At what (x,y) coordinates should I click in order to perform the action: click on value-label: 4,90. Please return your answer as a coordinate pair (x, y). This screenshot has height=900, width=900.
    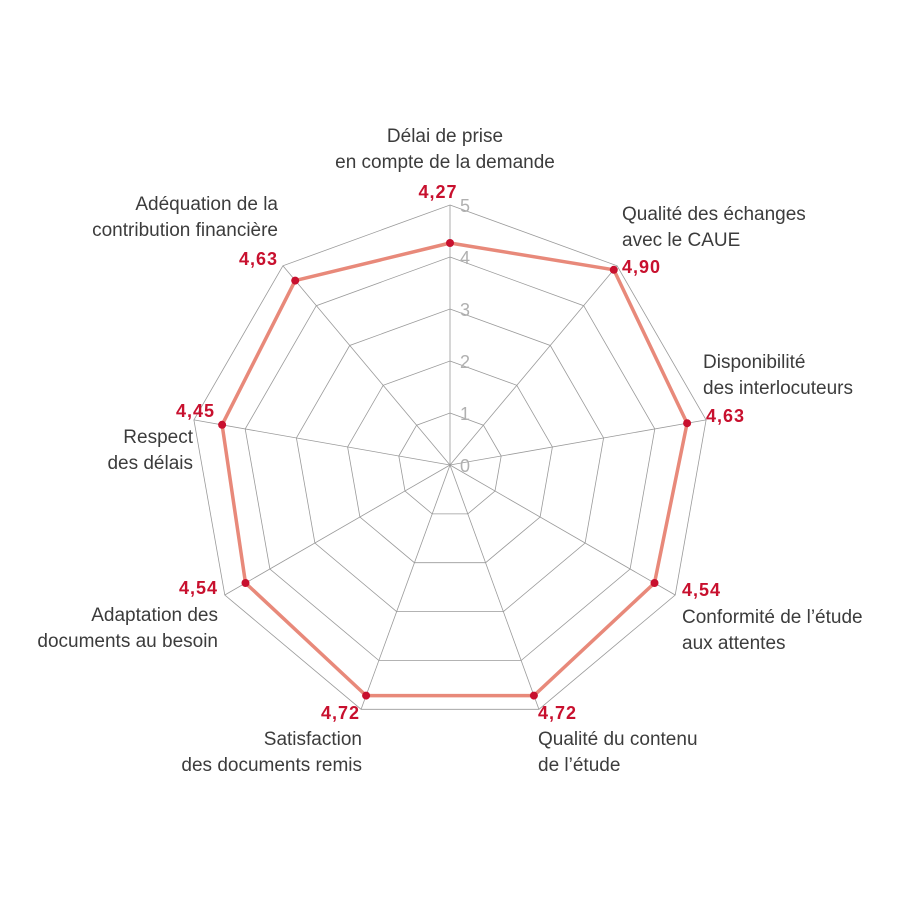
    Looking at the image, I should click on (641, 267).